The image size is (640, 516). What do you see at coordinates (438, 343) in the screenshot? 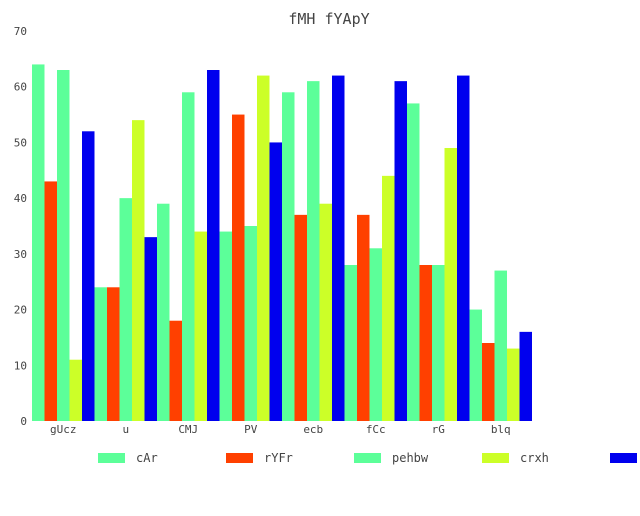
I see `bar-pehbw-rG` at bounding box center [438, 343].